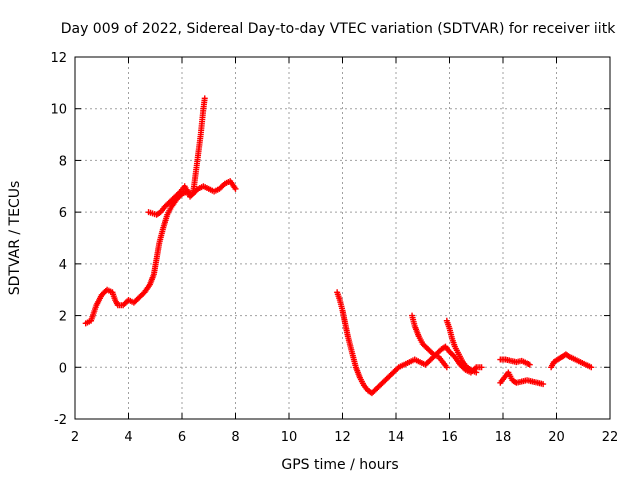 This screenshot has width=640, height=480. I want to click on y-axis-label: SDTVAR / TECUs, so click(15, 238).